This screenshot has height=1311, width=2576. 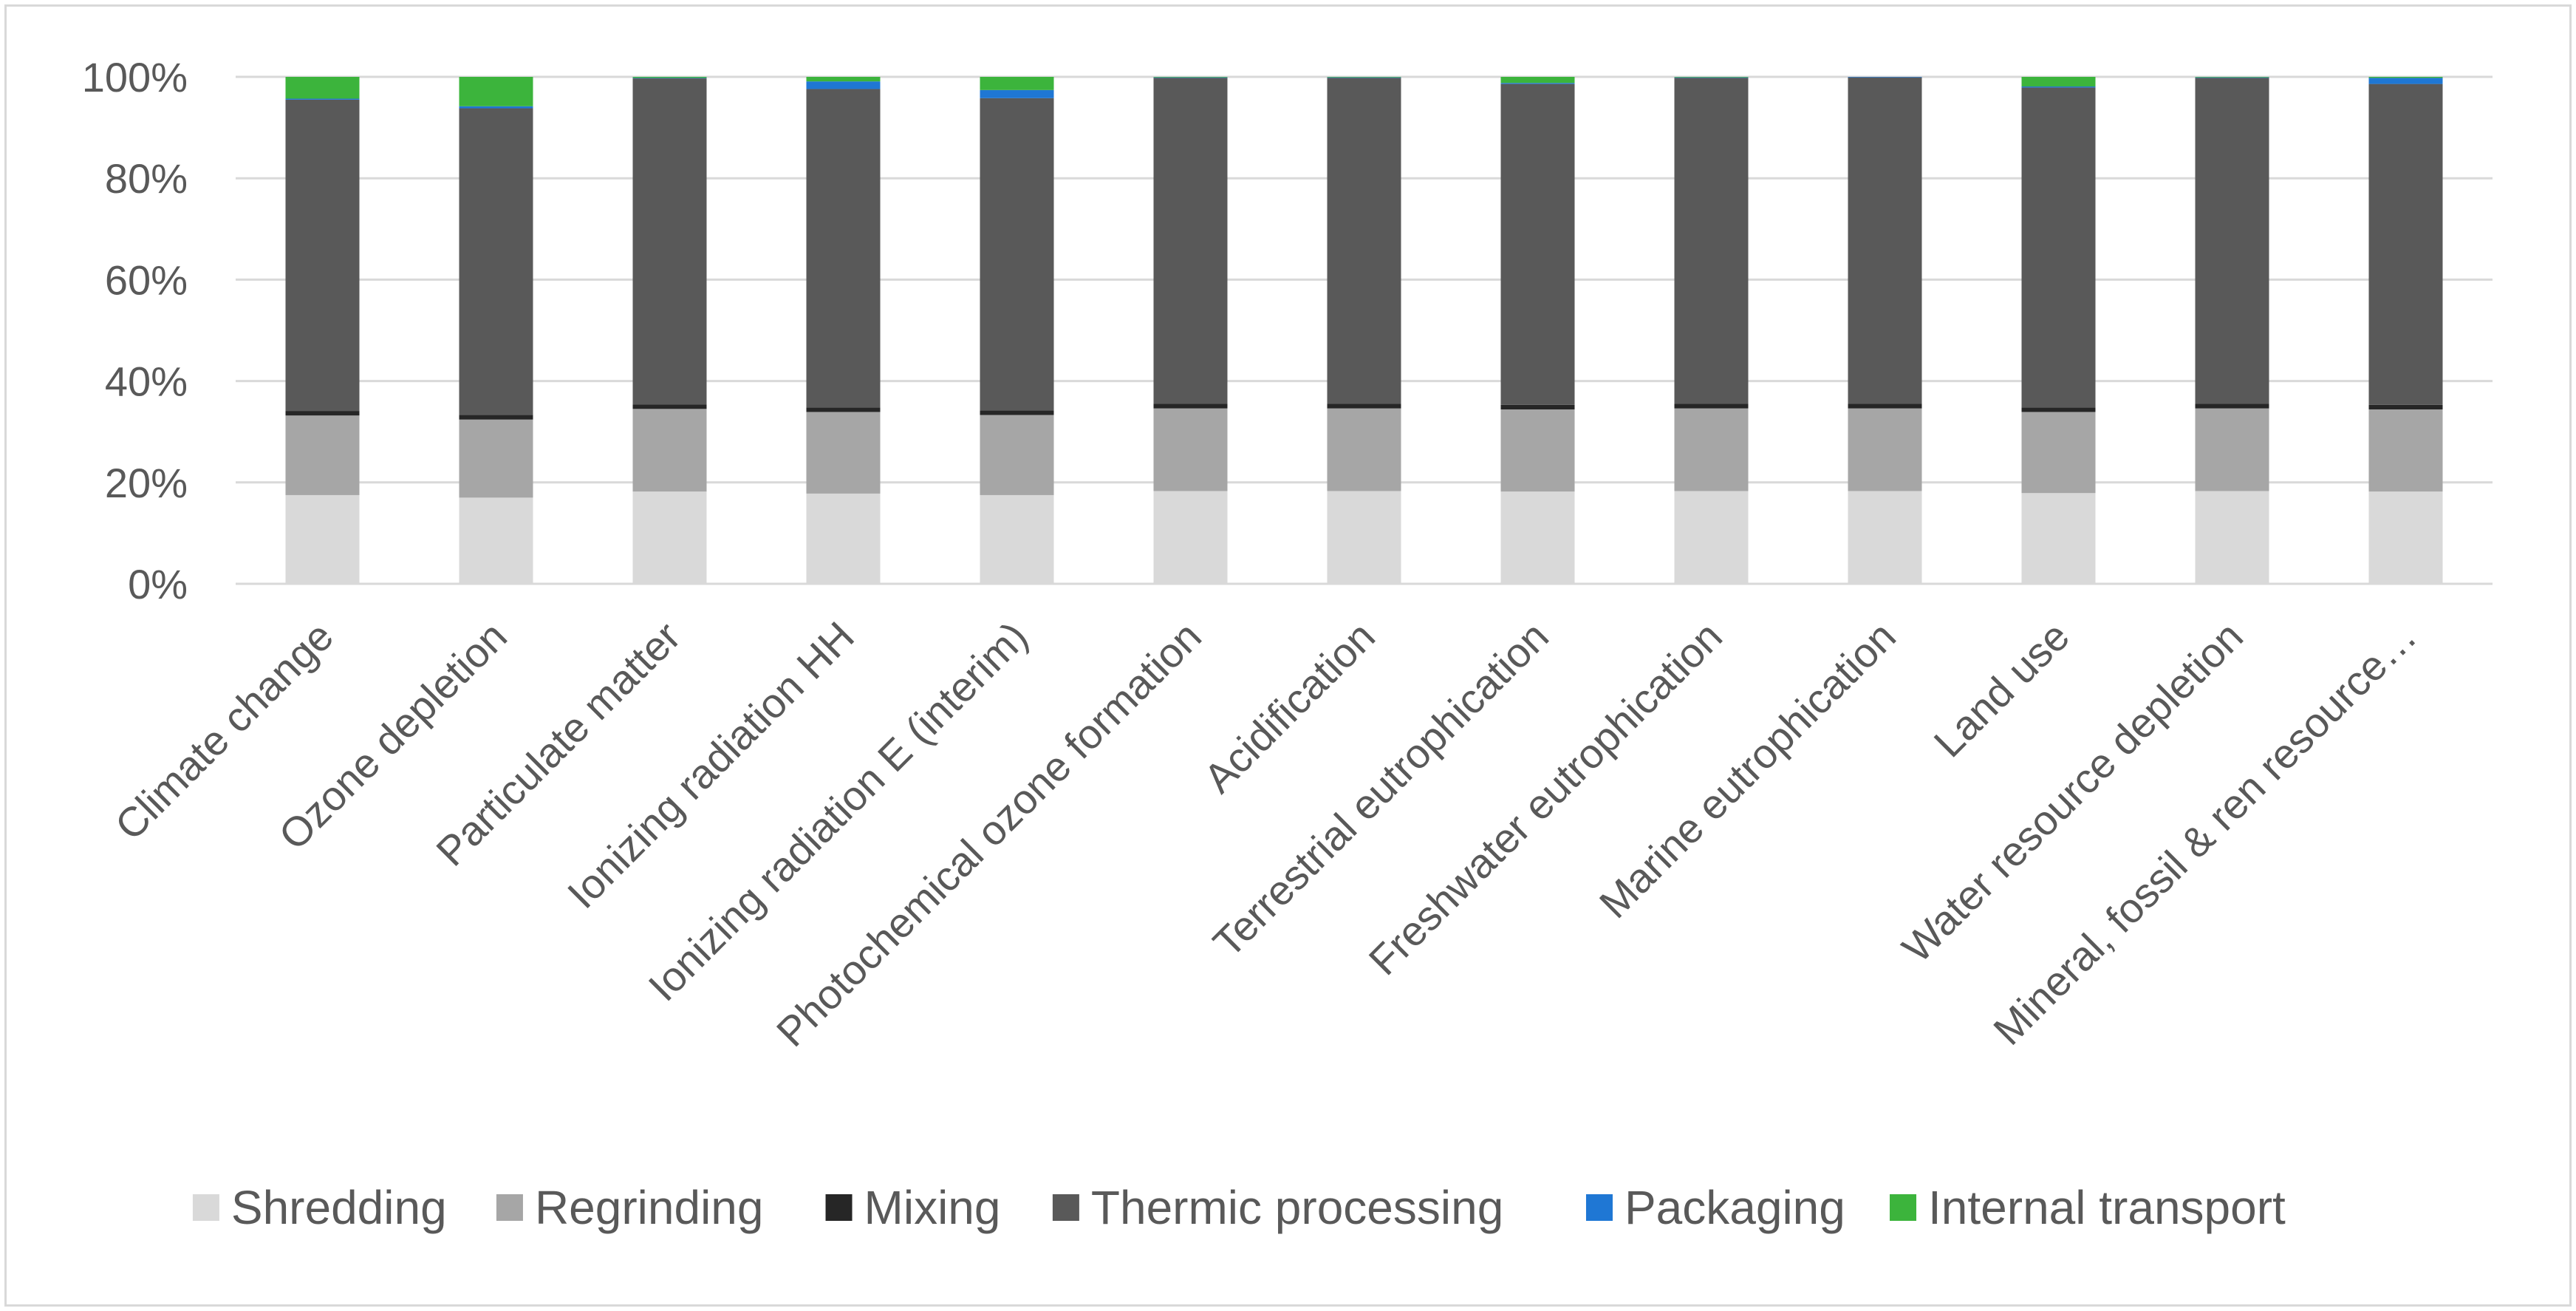 I want to click on bar-group-particulate-matter, so click(x=670, y=330).